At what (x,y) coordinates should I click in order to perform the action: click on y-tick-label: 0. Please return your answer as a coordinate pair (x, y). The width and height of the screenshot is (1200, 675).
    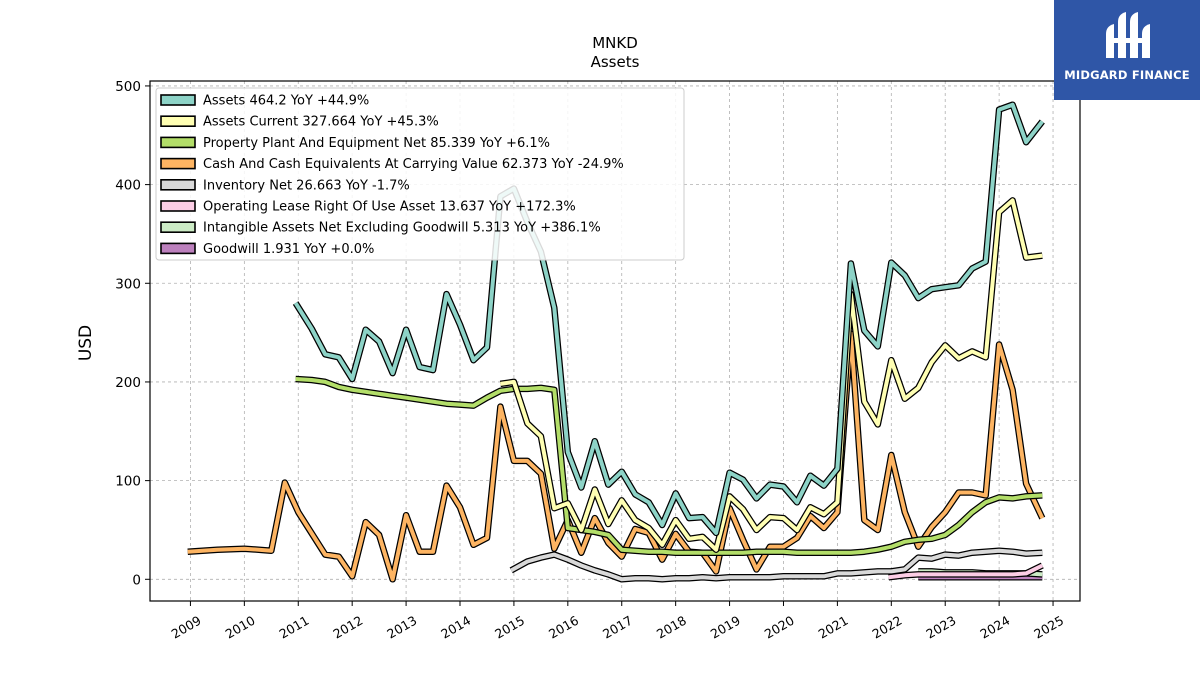
    Looking at the image, I should click on (136, 580).